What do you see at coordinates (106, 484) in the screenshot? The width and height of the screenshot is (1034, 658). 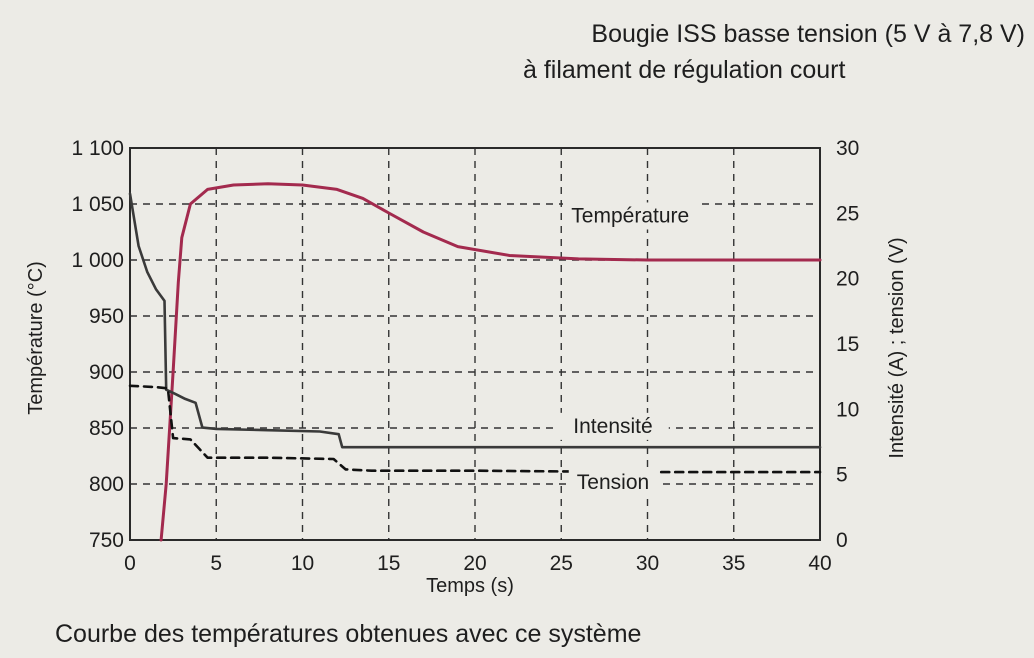 I see `y-left-tick-label: 800` at bounding box center [106, 484].